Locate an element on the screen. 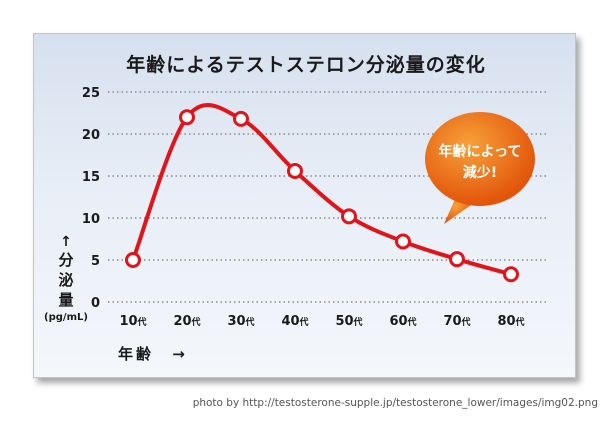  y-axis-title-char: 量 is located at coordinates (66, 300).